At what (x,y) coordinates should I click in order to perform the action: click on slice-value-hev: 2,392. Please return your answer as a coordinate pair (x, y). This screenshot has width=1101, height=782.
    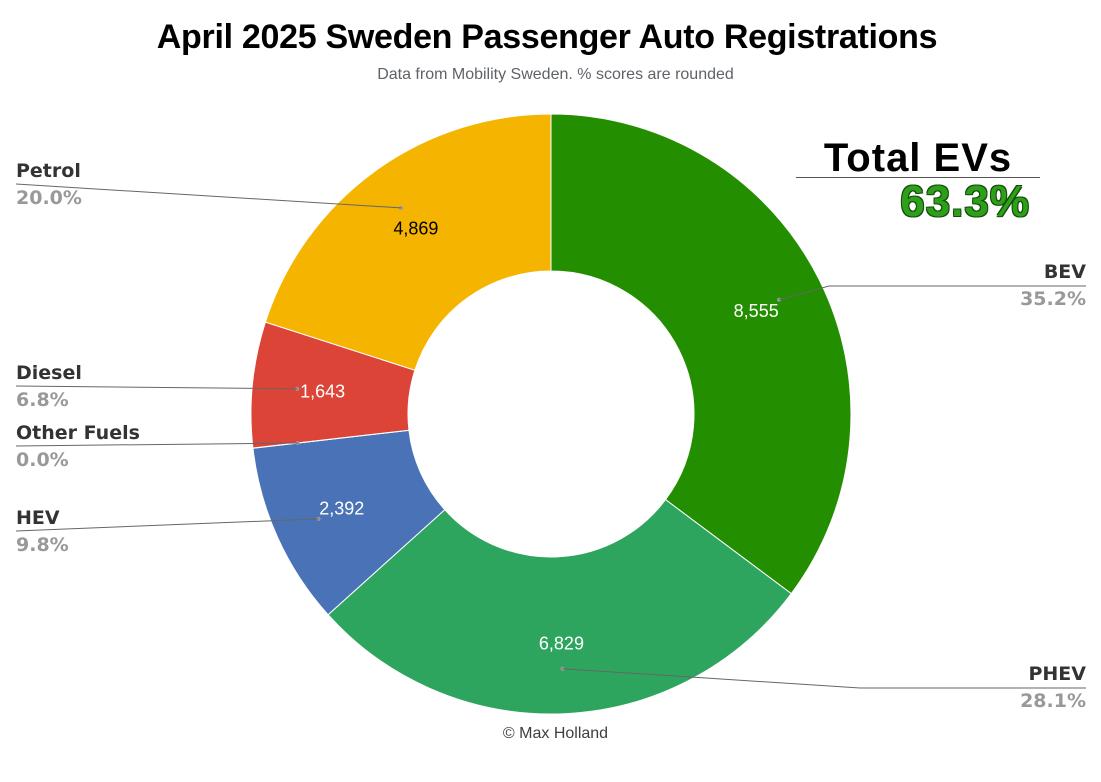
    Looking at the image, I should click on (341, 508).